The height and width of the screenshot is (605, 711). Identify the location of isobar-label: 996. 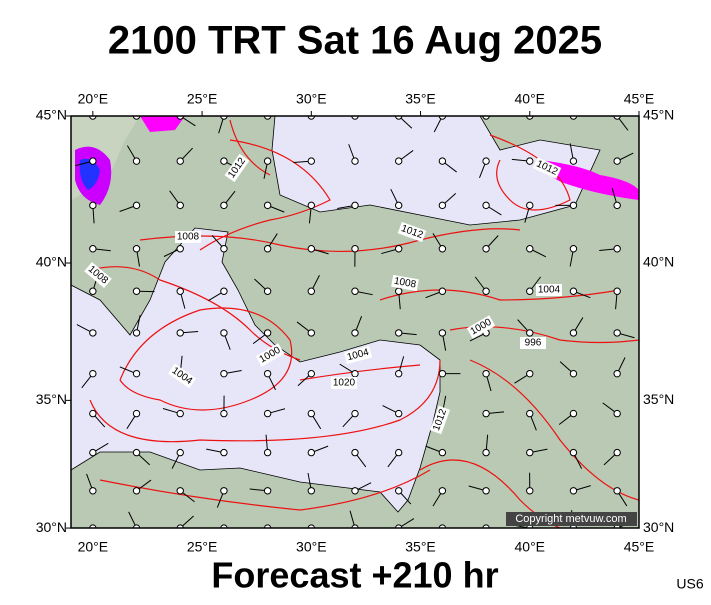
(533, 343).